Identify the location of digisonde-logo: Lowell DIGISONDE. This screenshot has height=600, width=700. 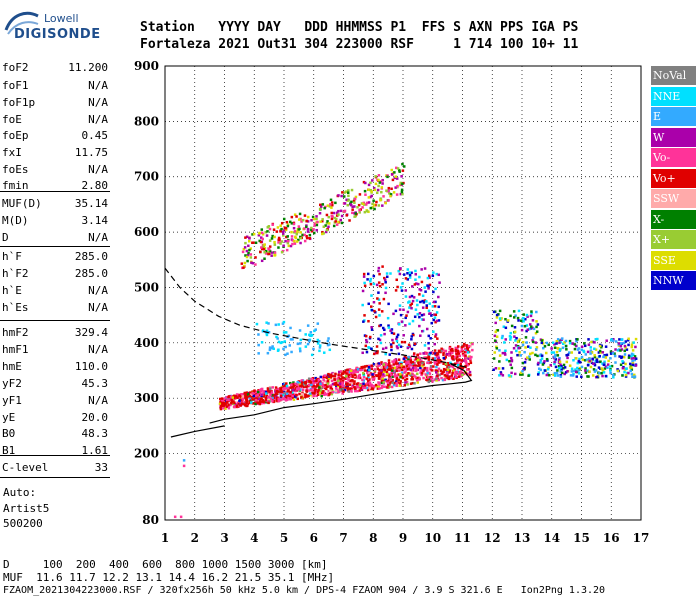
(52, 25).